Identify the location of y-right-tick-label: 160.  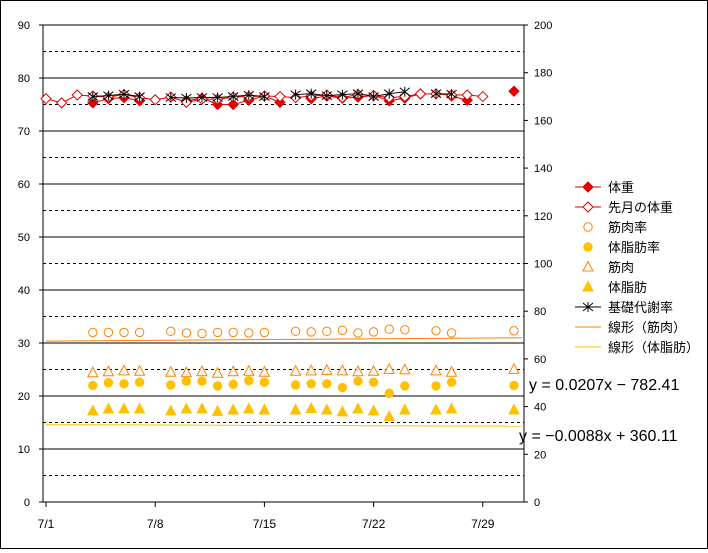
(543, 121).